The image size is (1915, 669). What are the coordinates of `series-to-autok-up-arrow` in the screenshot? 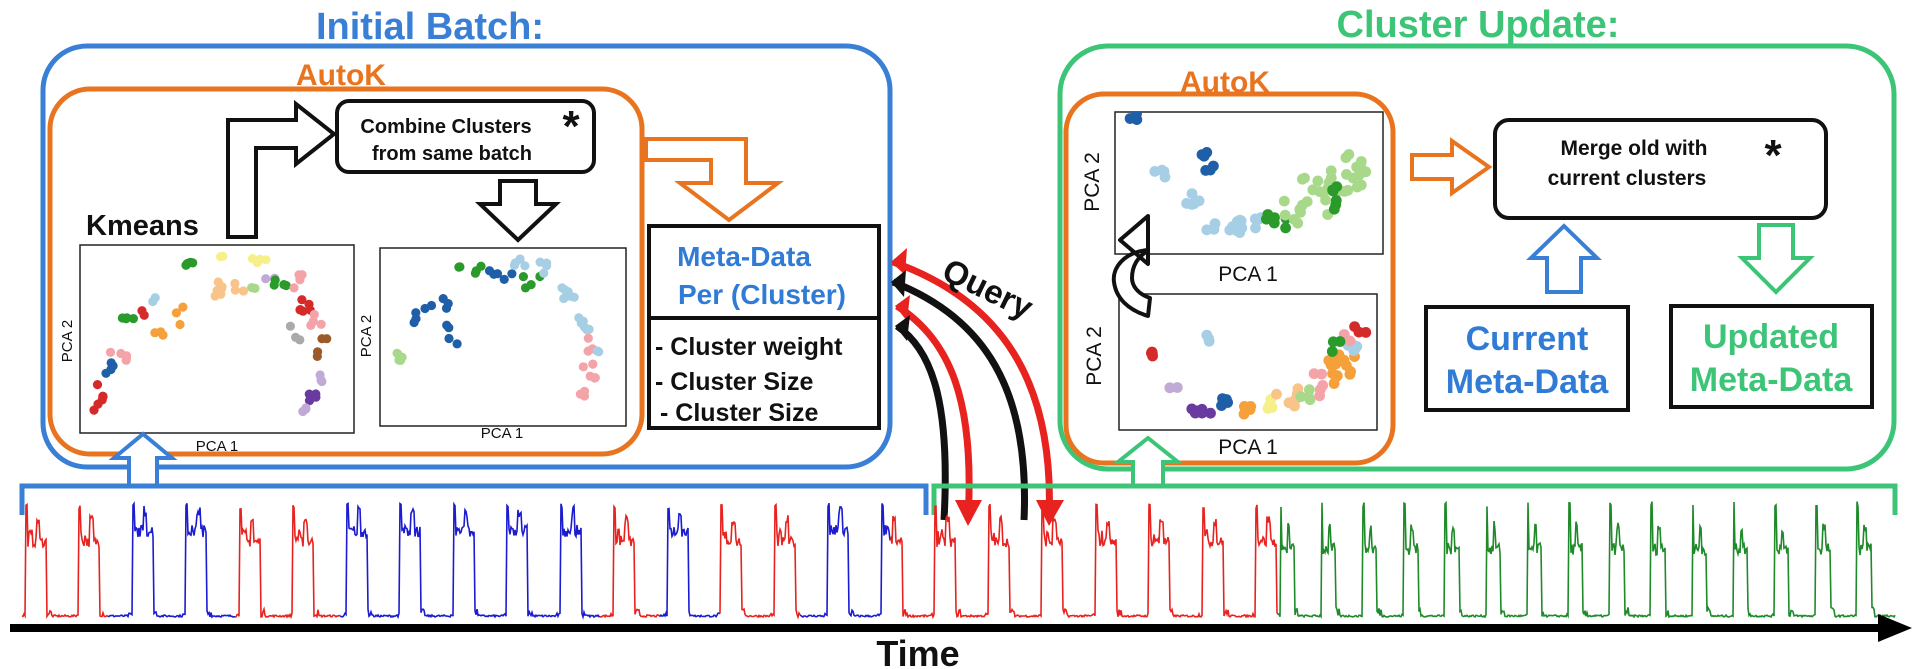 It's located at (143, 459).